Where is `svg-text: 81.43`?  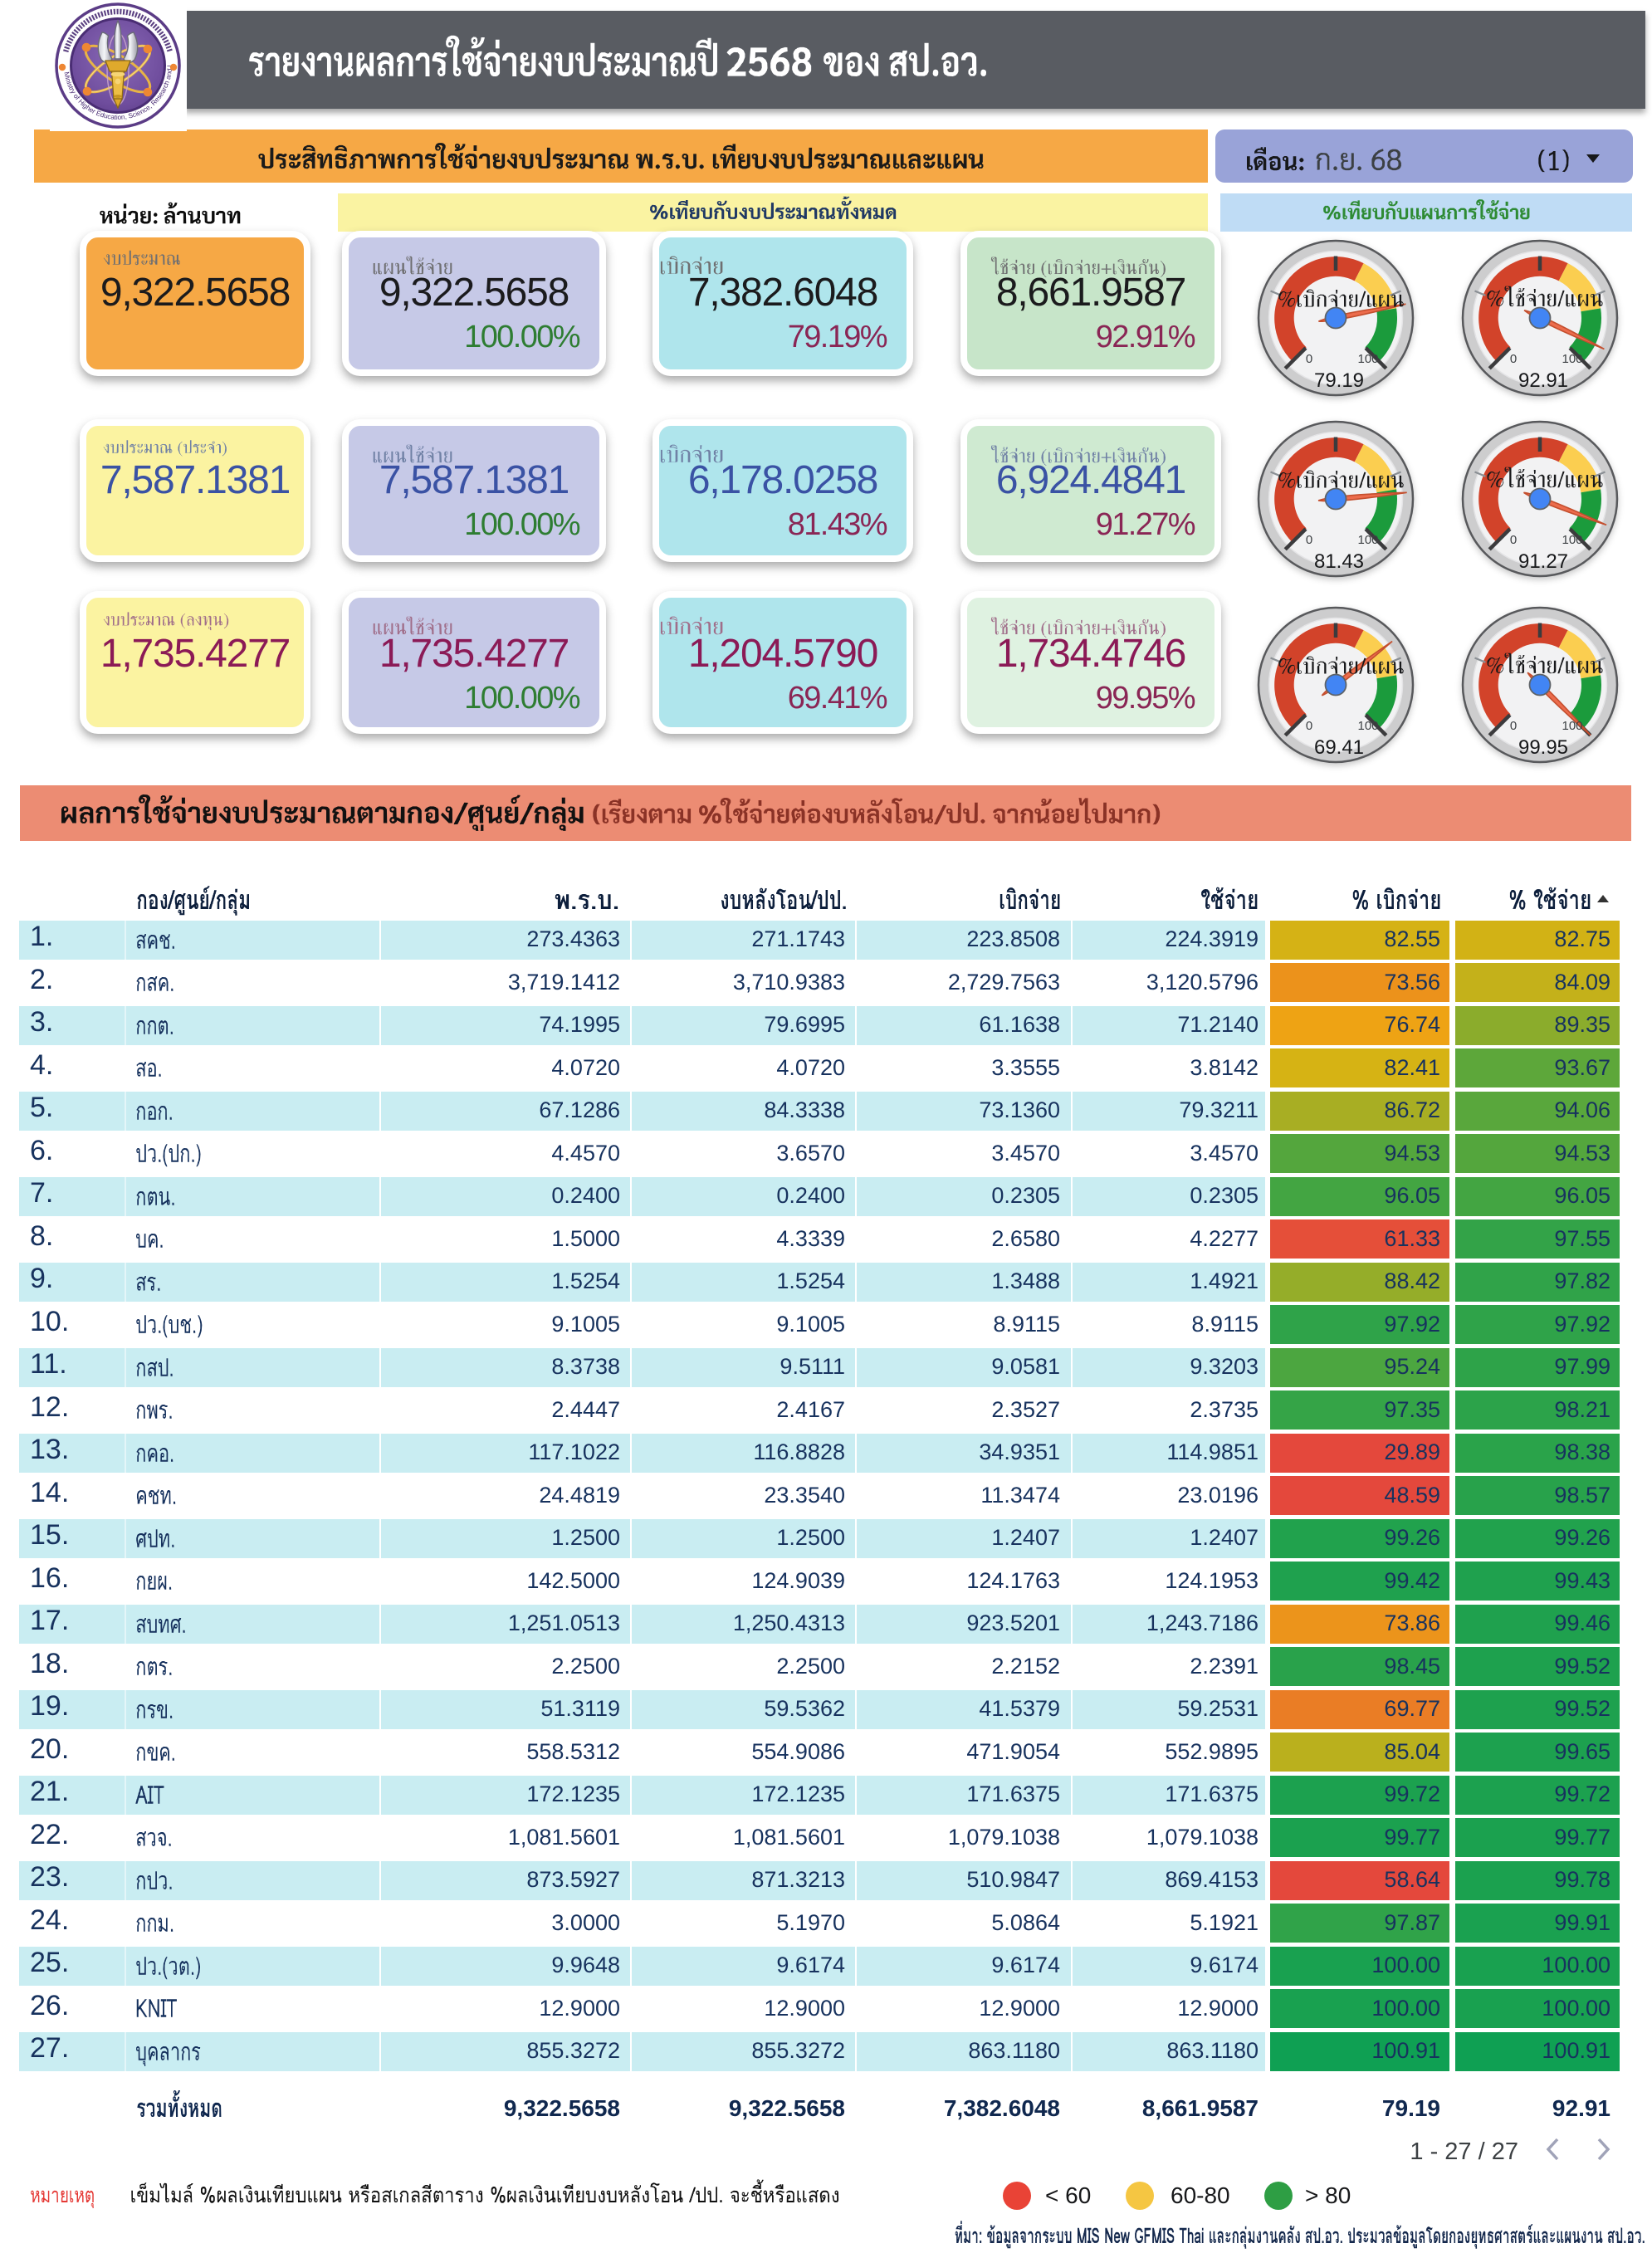 svg-text: 81.43 is located at coordinates (1339, 561).